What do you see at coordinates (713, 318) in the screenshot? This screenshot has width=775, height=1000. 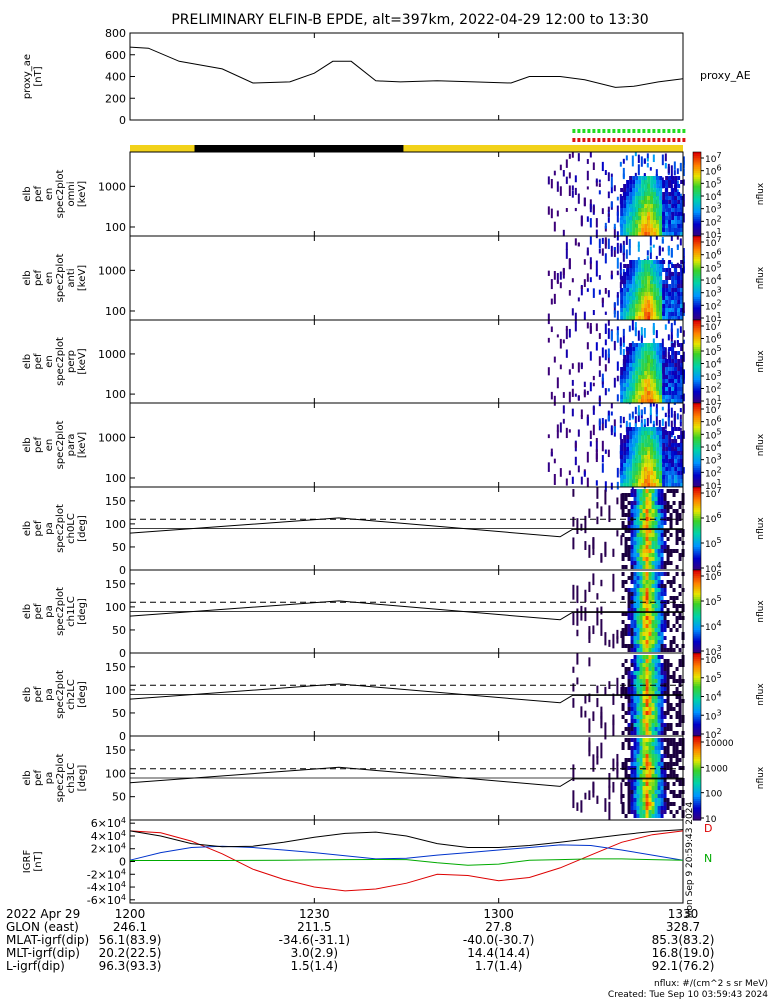 I see `colorbar-1-tick-label-6: 10¹` at bounding box center [713, 318].